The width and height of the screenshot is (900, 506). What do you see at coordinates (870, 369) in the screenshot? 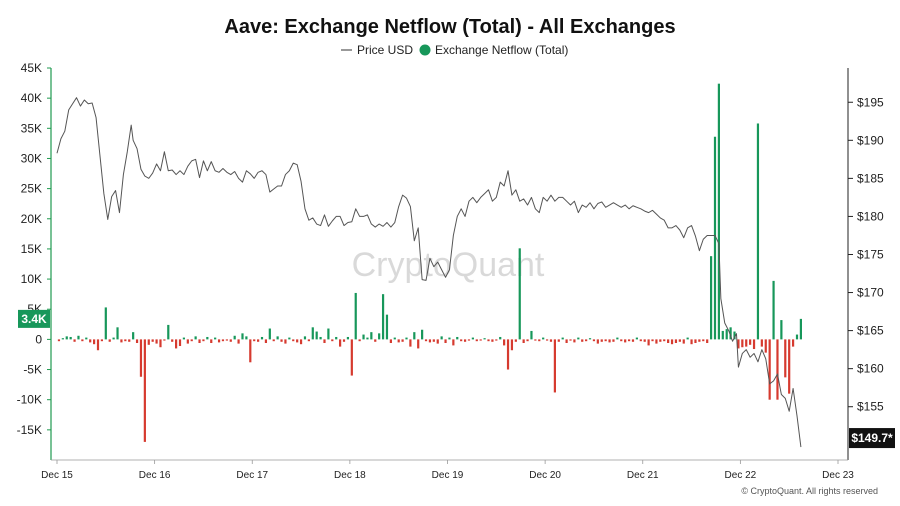
I see `y-right-tick-label: $160` at bounding box center [870, 369].